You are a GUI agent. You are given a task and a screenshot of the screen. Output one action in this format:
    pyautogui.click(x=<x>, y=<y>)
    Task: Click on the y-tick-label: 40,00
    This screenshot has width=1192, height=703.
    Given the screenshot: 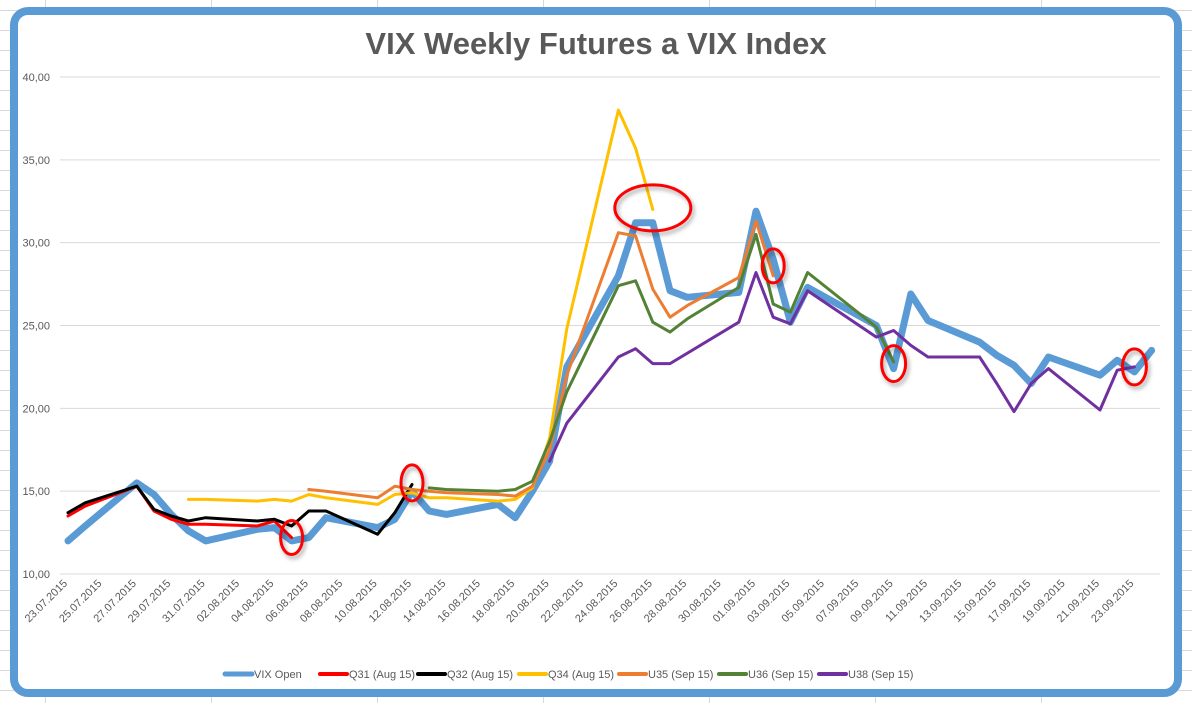 What is the action you would take?
    pyautogui.click(x=36, y=78)
    